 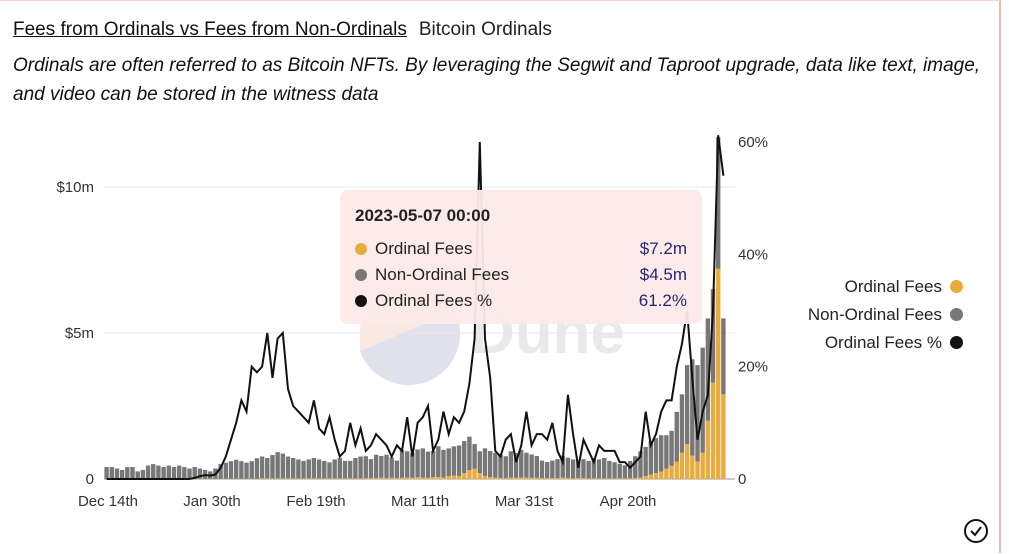 I want to click on tooltip-label: Ordinal Fees, so click(x=423, y=248).